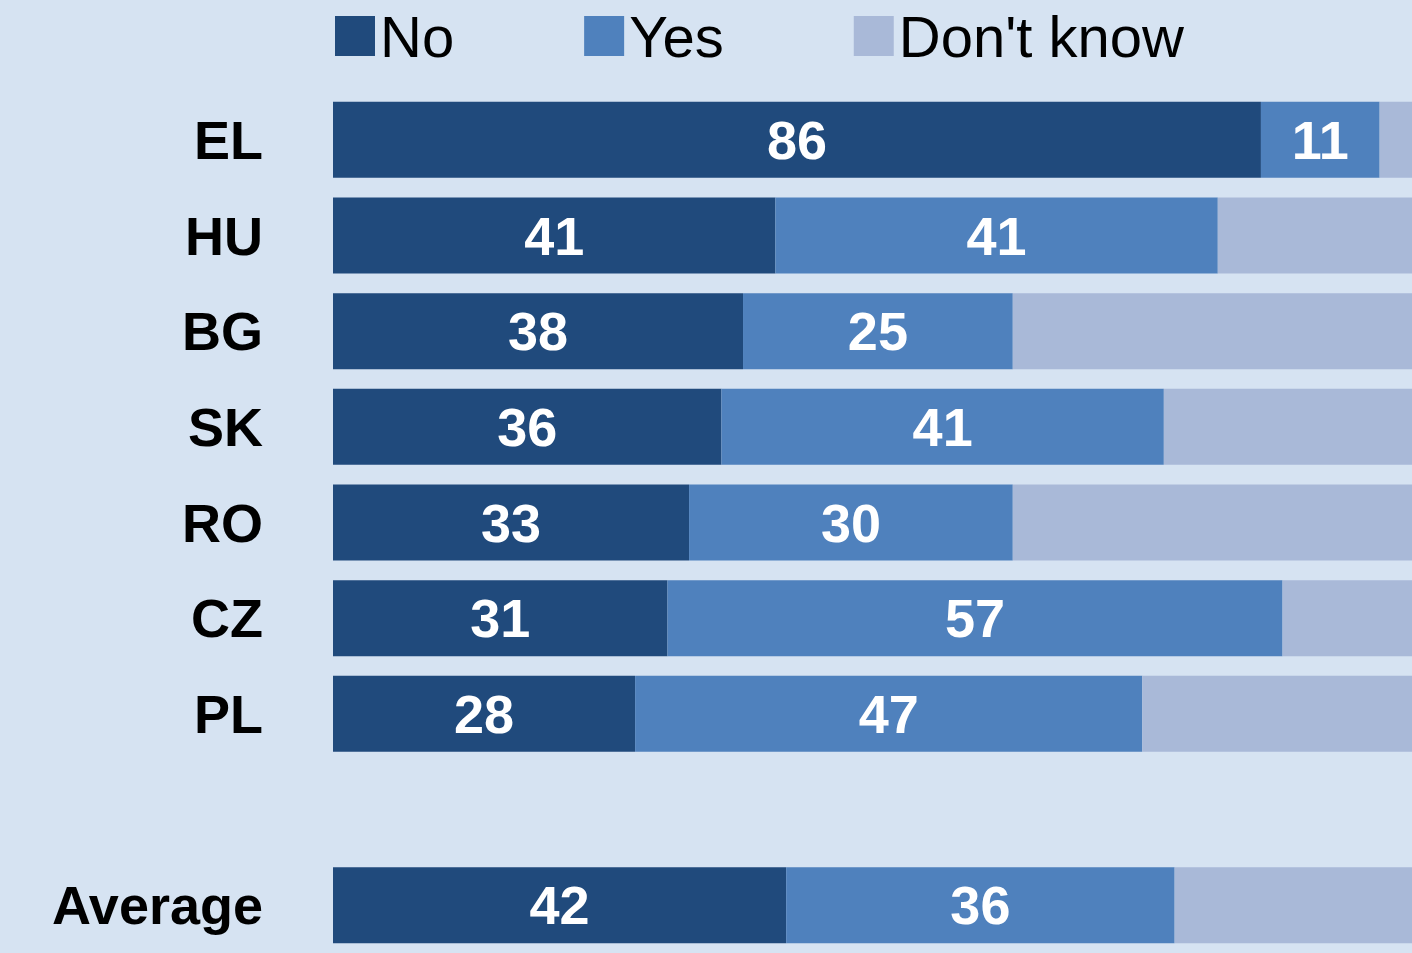  What do you see at coordinates (417, 36) in the screenshot?
I see `legend-label: No` at bounding box center [417, 36].